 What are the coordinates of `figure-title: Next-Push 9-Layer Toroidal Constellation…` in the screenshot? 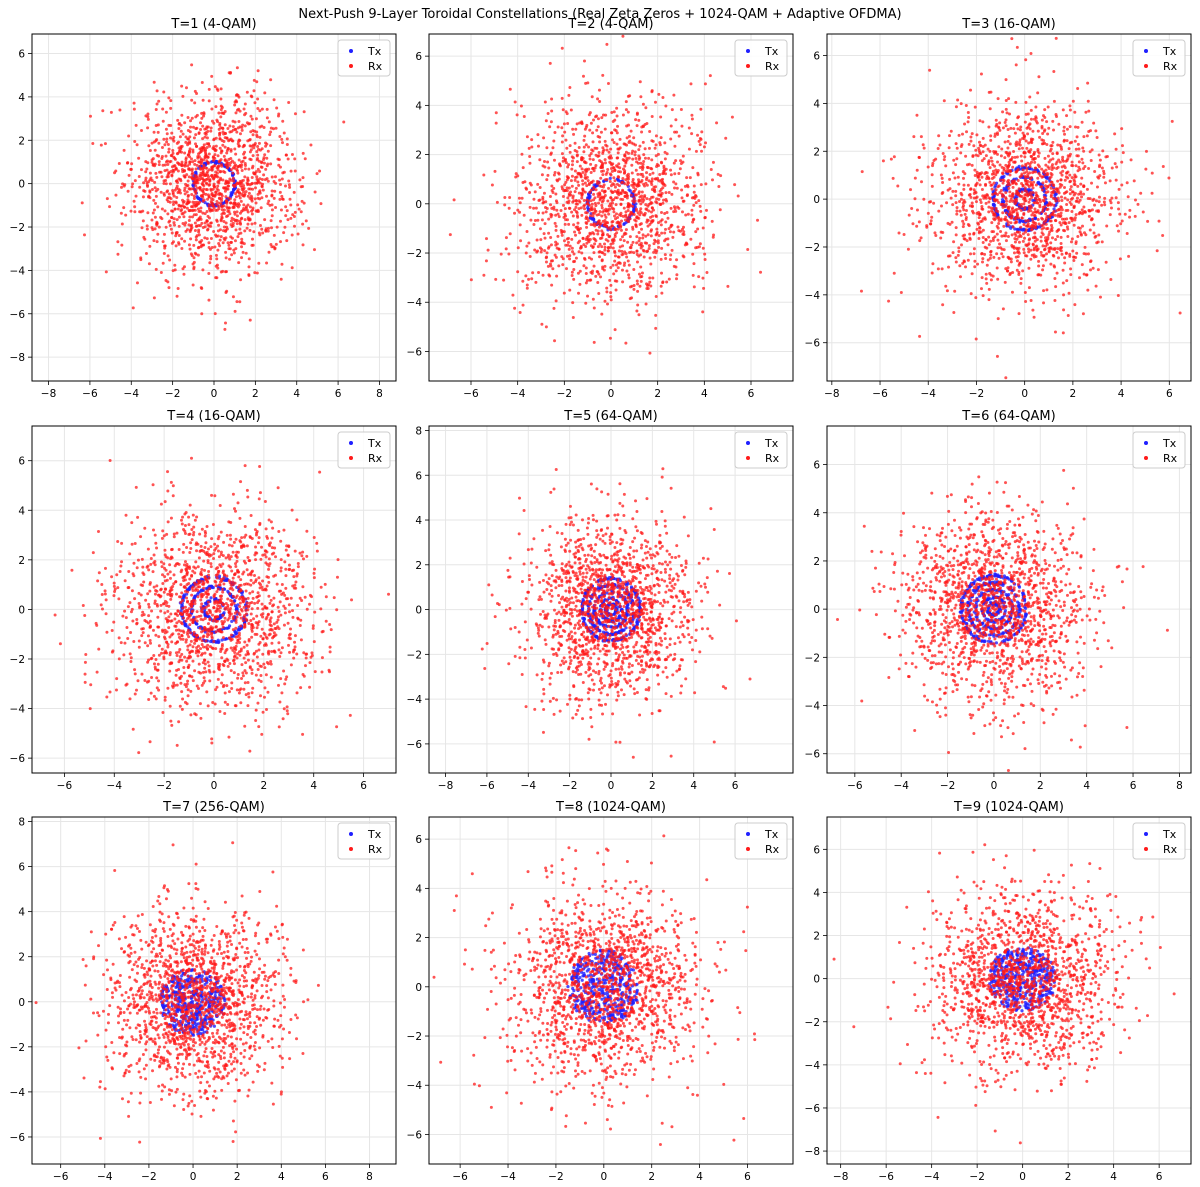 It's located at (599, 14).